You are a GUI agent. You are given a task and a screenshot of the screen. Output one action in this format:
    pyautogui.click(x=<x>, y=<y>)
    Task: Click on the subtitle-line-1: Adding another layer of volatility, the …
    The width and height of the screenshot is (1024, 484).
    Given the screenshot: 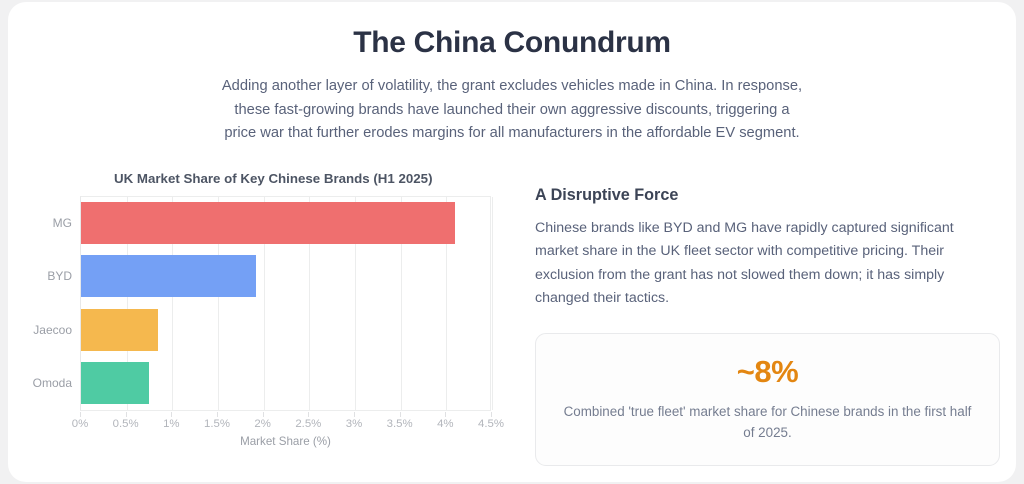 What is the action you would take?
    pyautogui.click(x=512, y=86)
    